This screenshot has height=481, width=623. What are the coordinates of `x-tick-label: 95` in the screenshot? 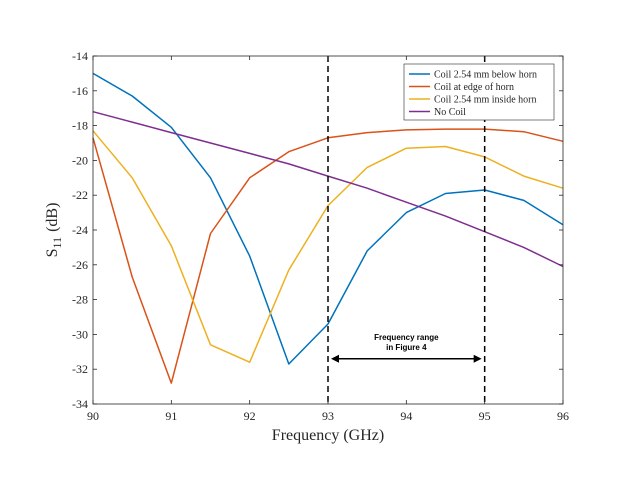 It's located at (485, 416).